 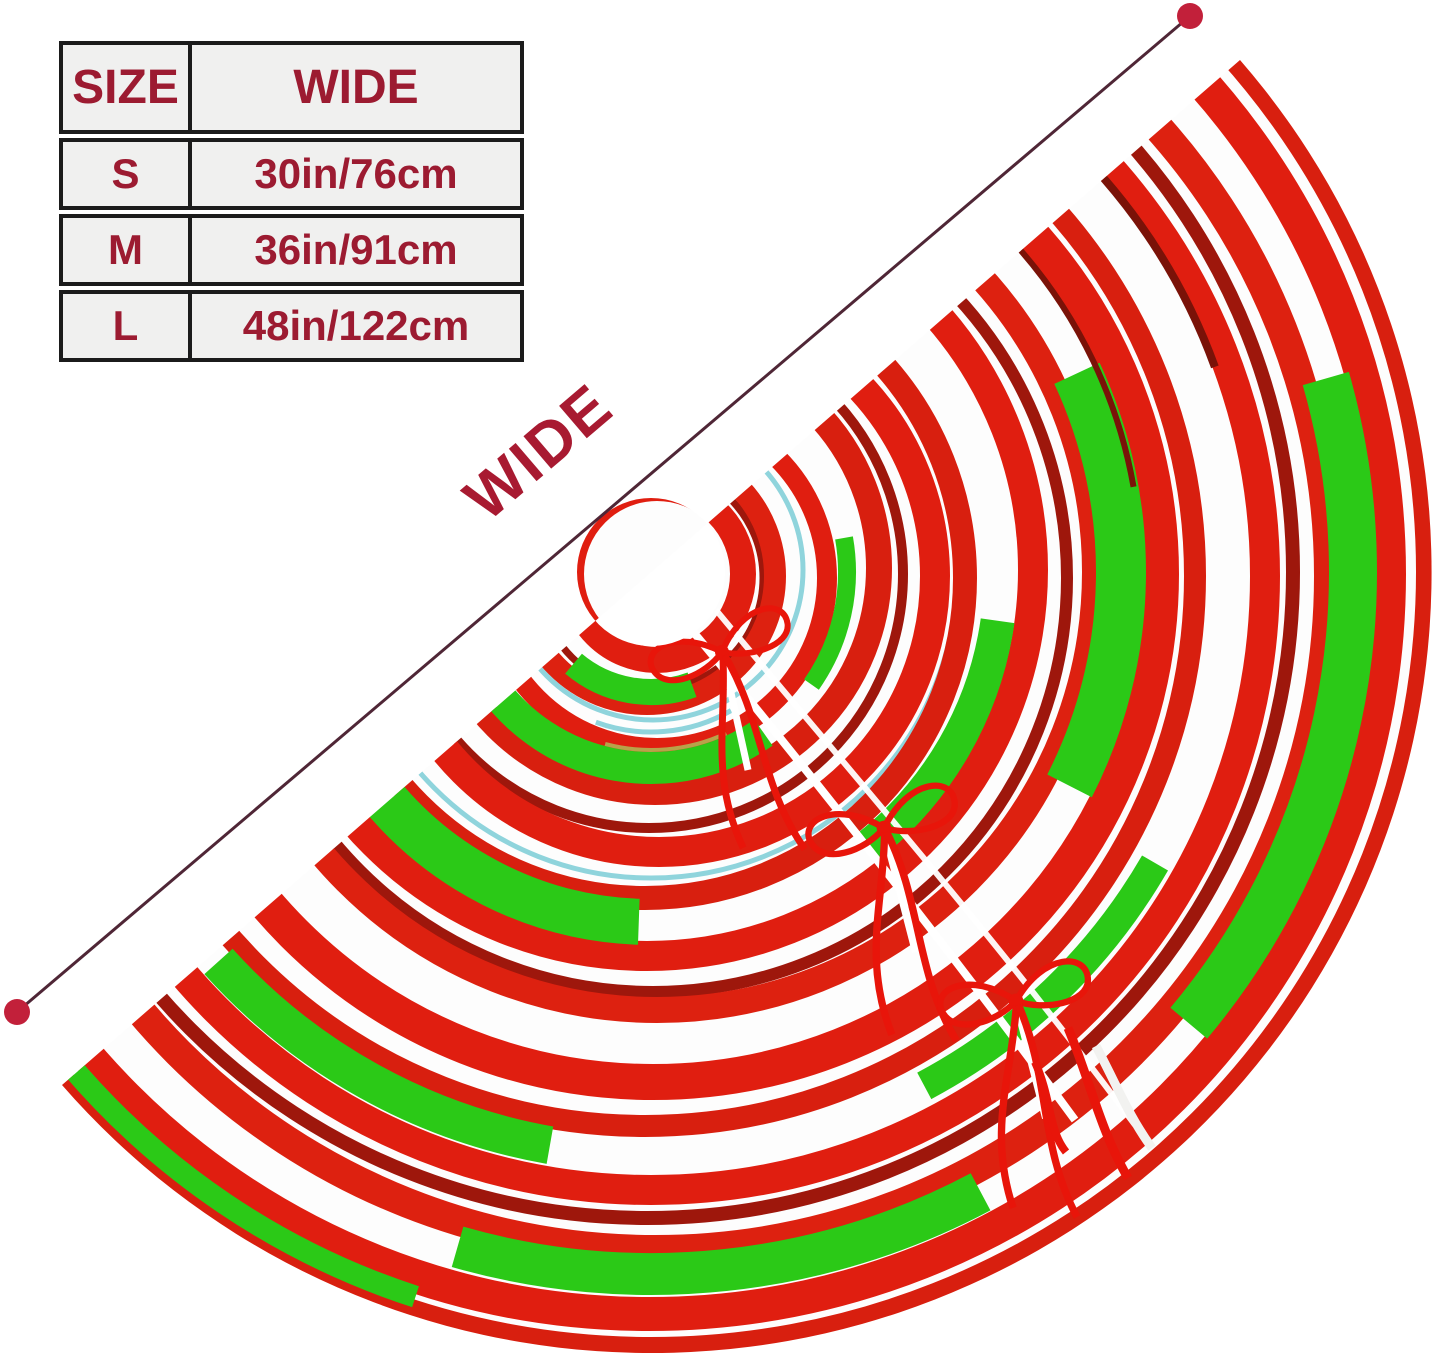 What do you see at coordinates (1190, 16) in the screenshot?
I see `measurement-dot-top` at bounding box center [1190, 16].